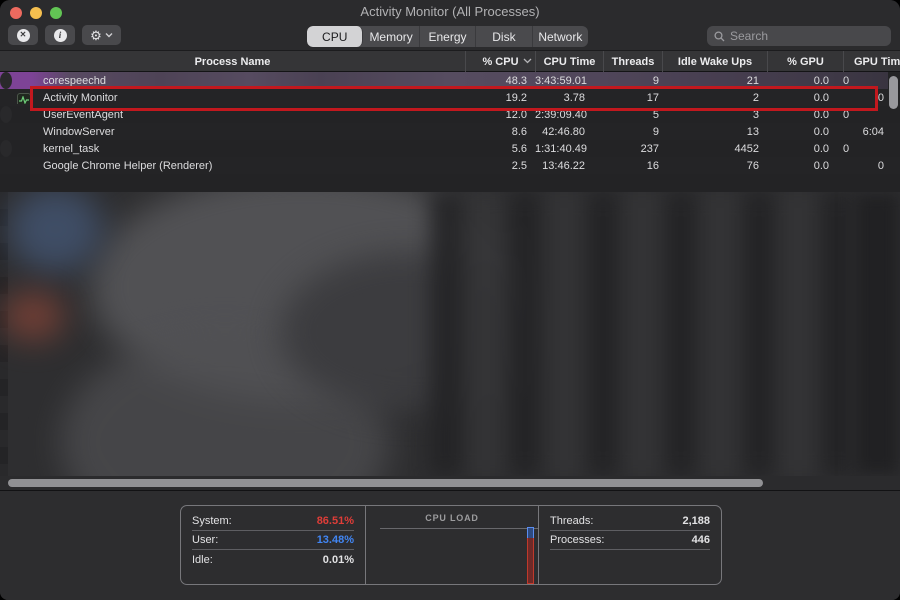 The image size is (900, 600). Describe the element at coordinates (893, 92) in the screenshot. I see `vertical-scrollbar` at that location.